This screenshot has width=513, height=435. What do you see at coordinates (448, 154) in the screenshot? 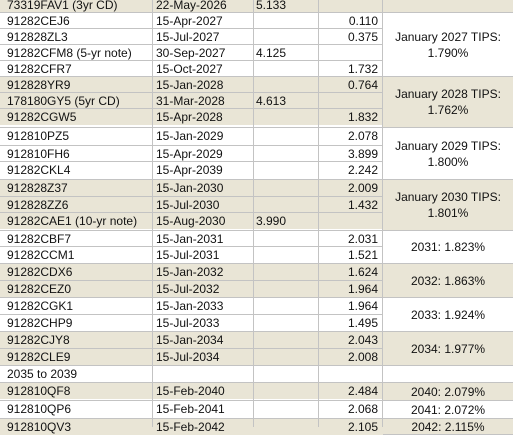
I see `tips-note-2029: January 2029 TIPS: 1.800%` at bounding box center [448, 154].